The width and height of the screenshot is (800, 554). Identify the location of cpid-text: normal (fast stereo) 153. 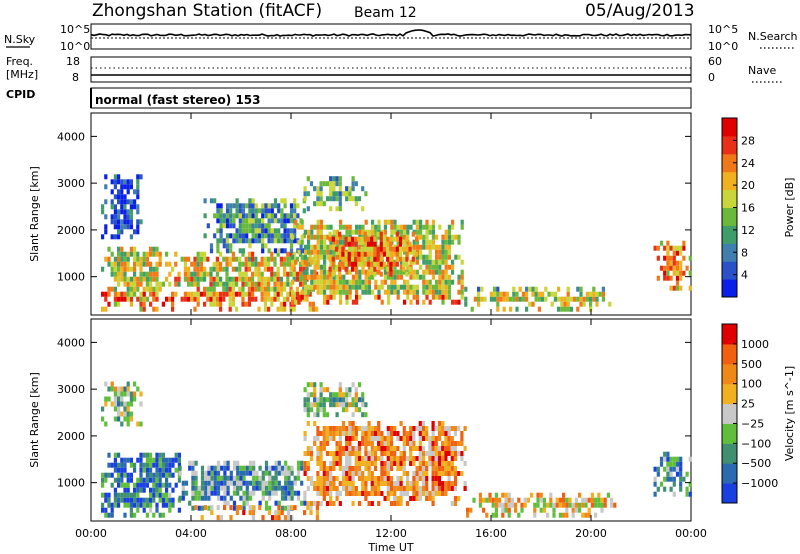
(178, 100).